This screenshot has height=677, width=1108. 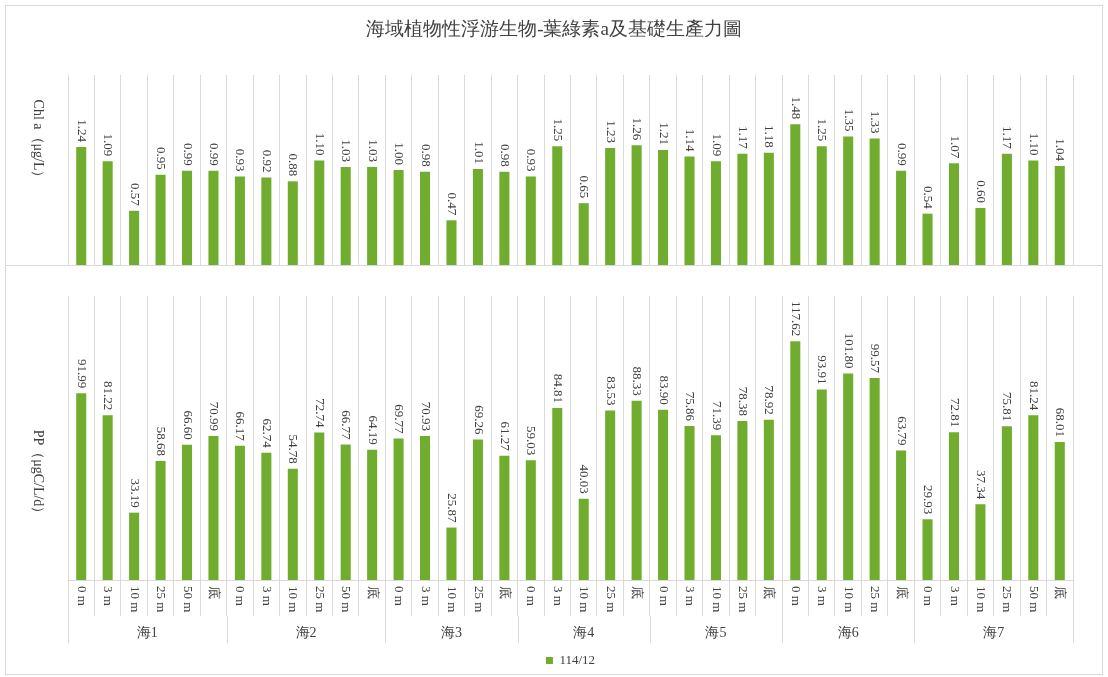 I want to click on data-label: 70.93, so click(x=426, y=416).